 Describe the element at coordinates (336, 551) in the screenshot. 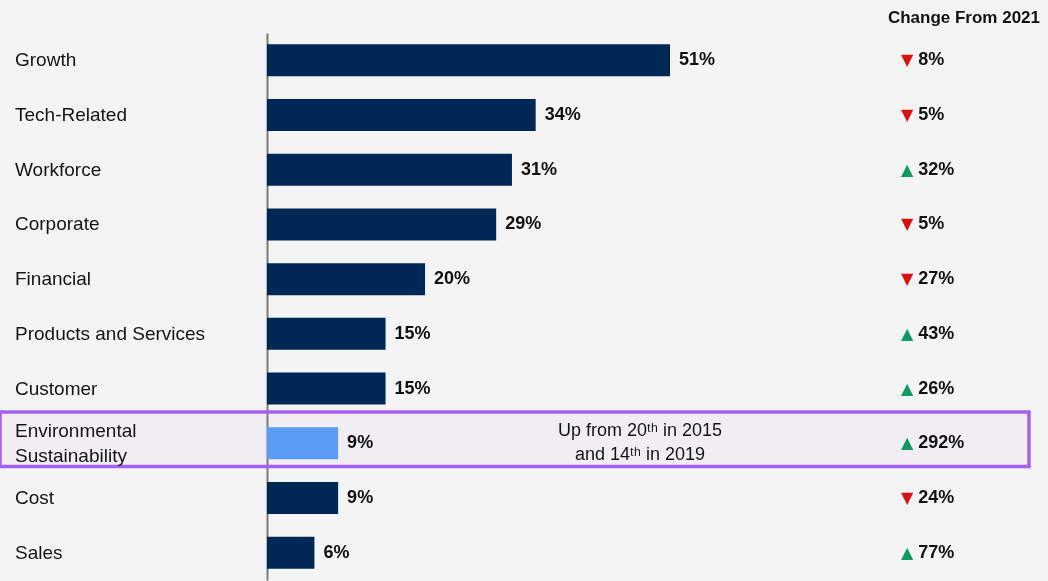

I see `data-label: 6%` at that location.